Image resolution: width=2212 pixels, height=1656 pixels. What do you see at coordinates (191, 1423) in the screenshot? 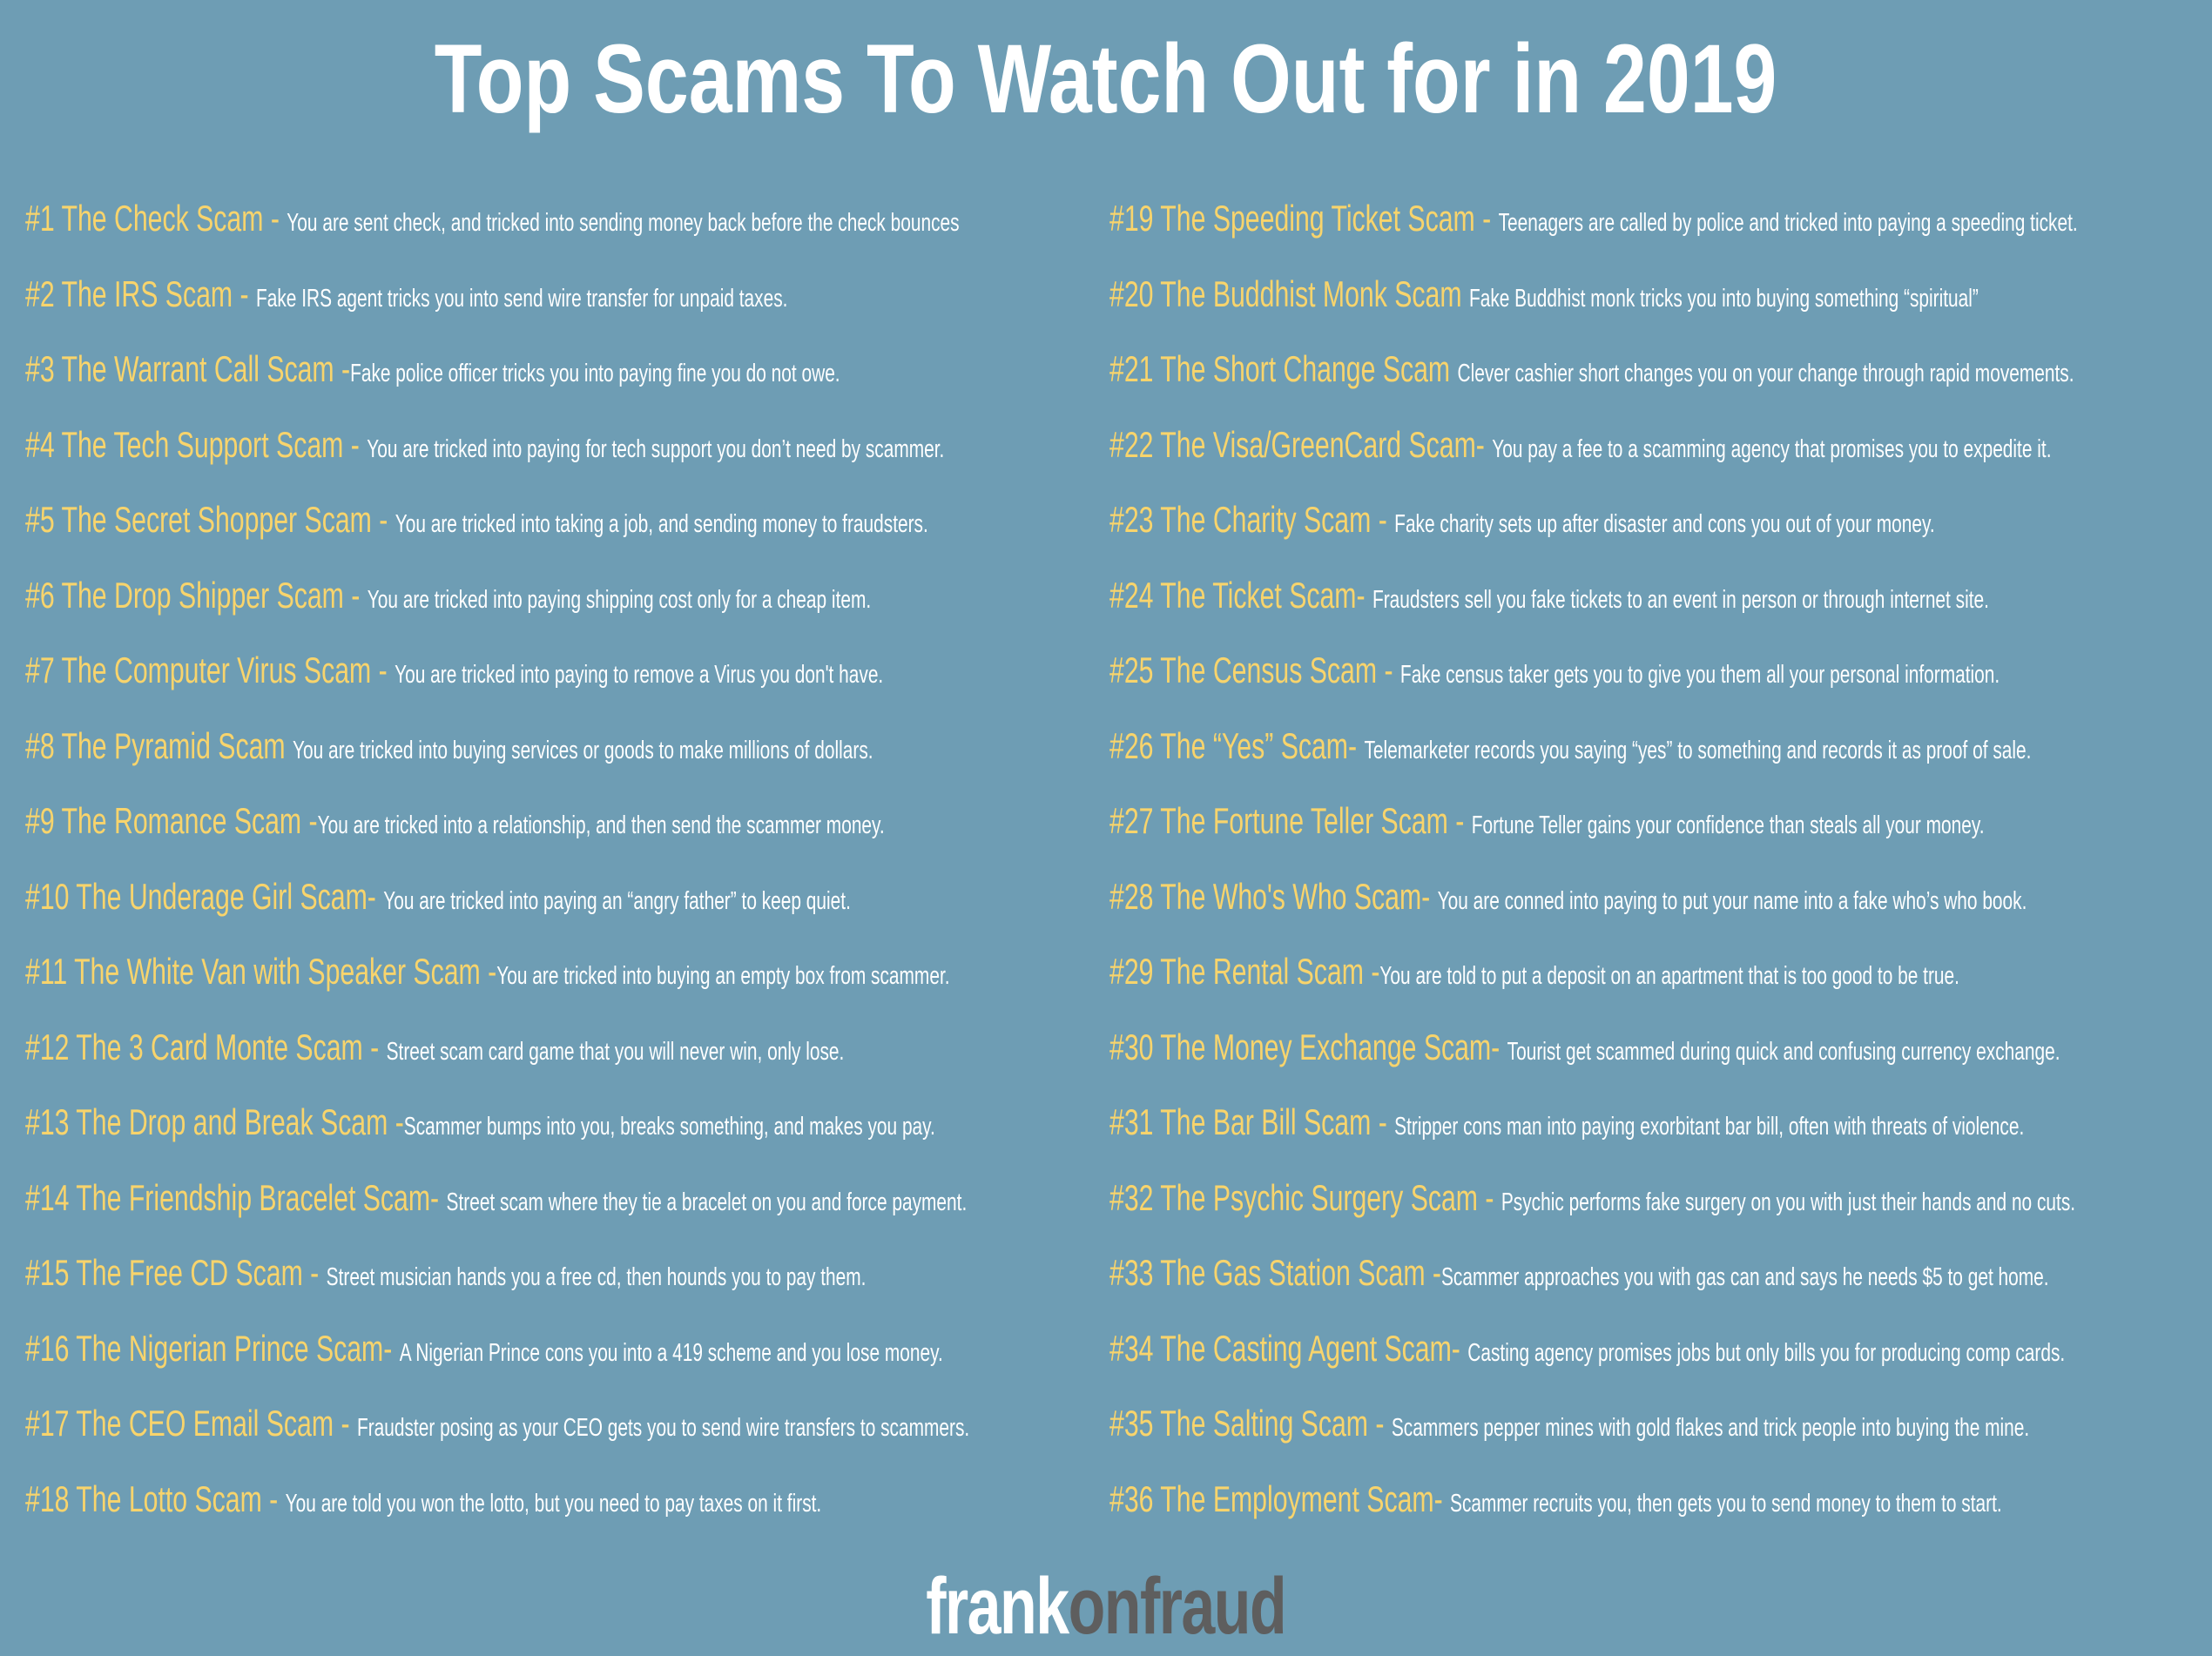
I see `scam-heading: #17 The CEO Email Scam -` at bounding box center [191, 1423].